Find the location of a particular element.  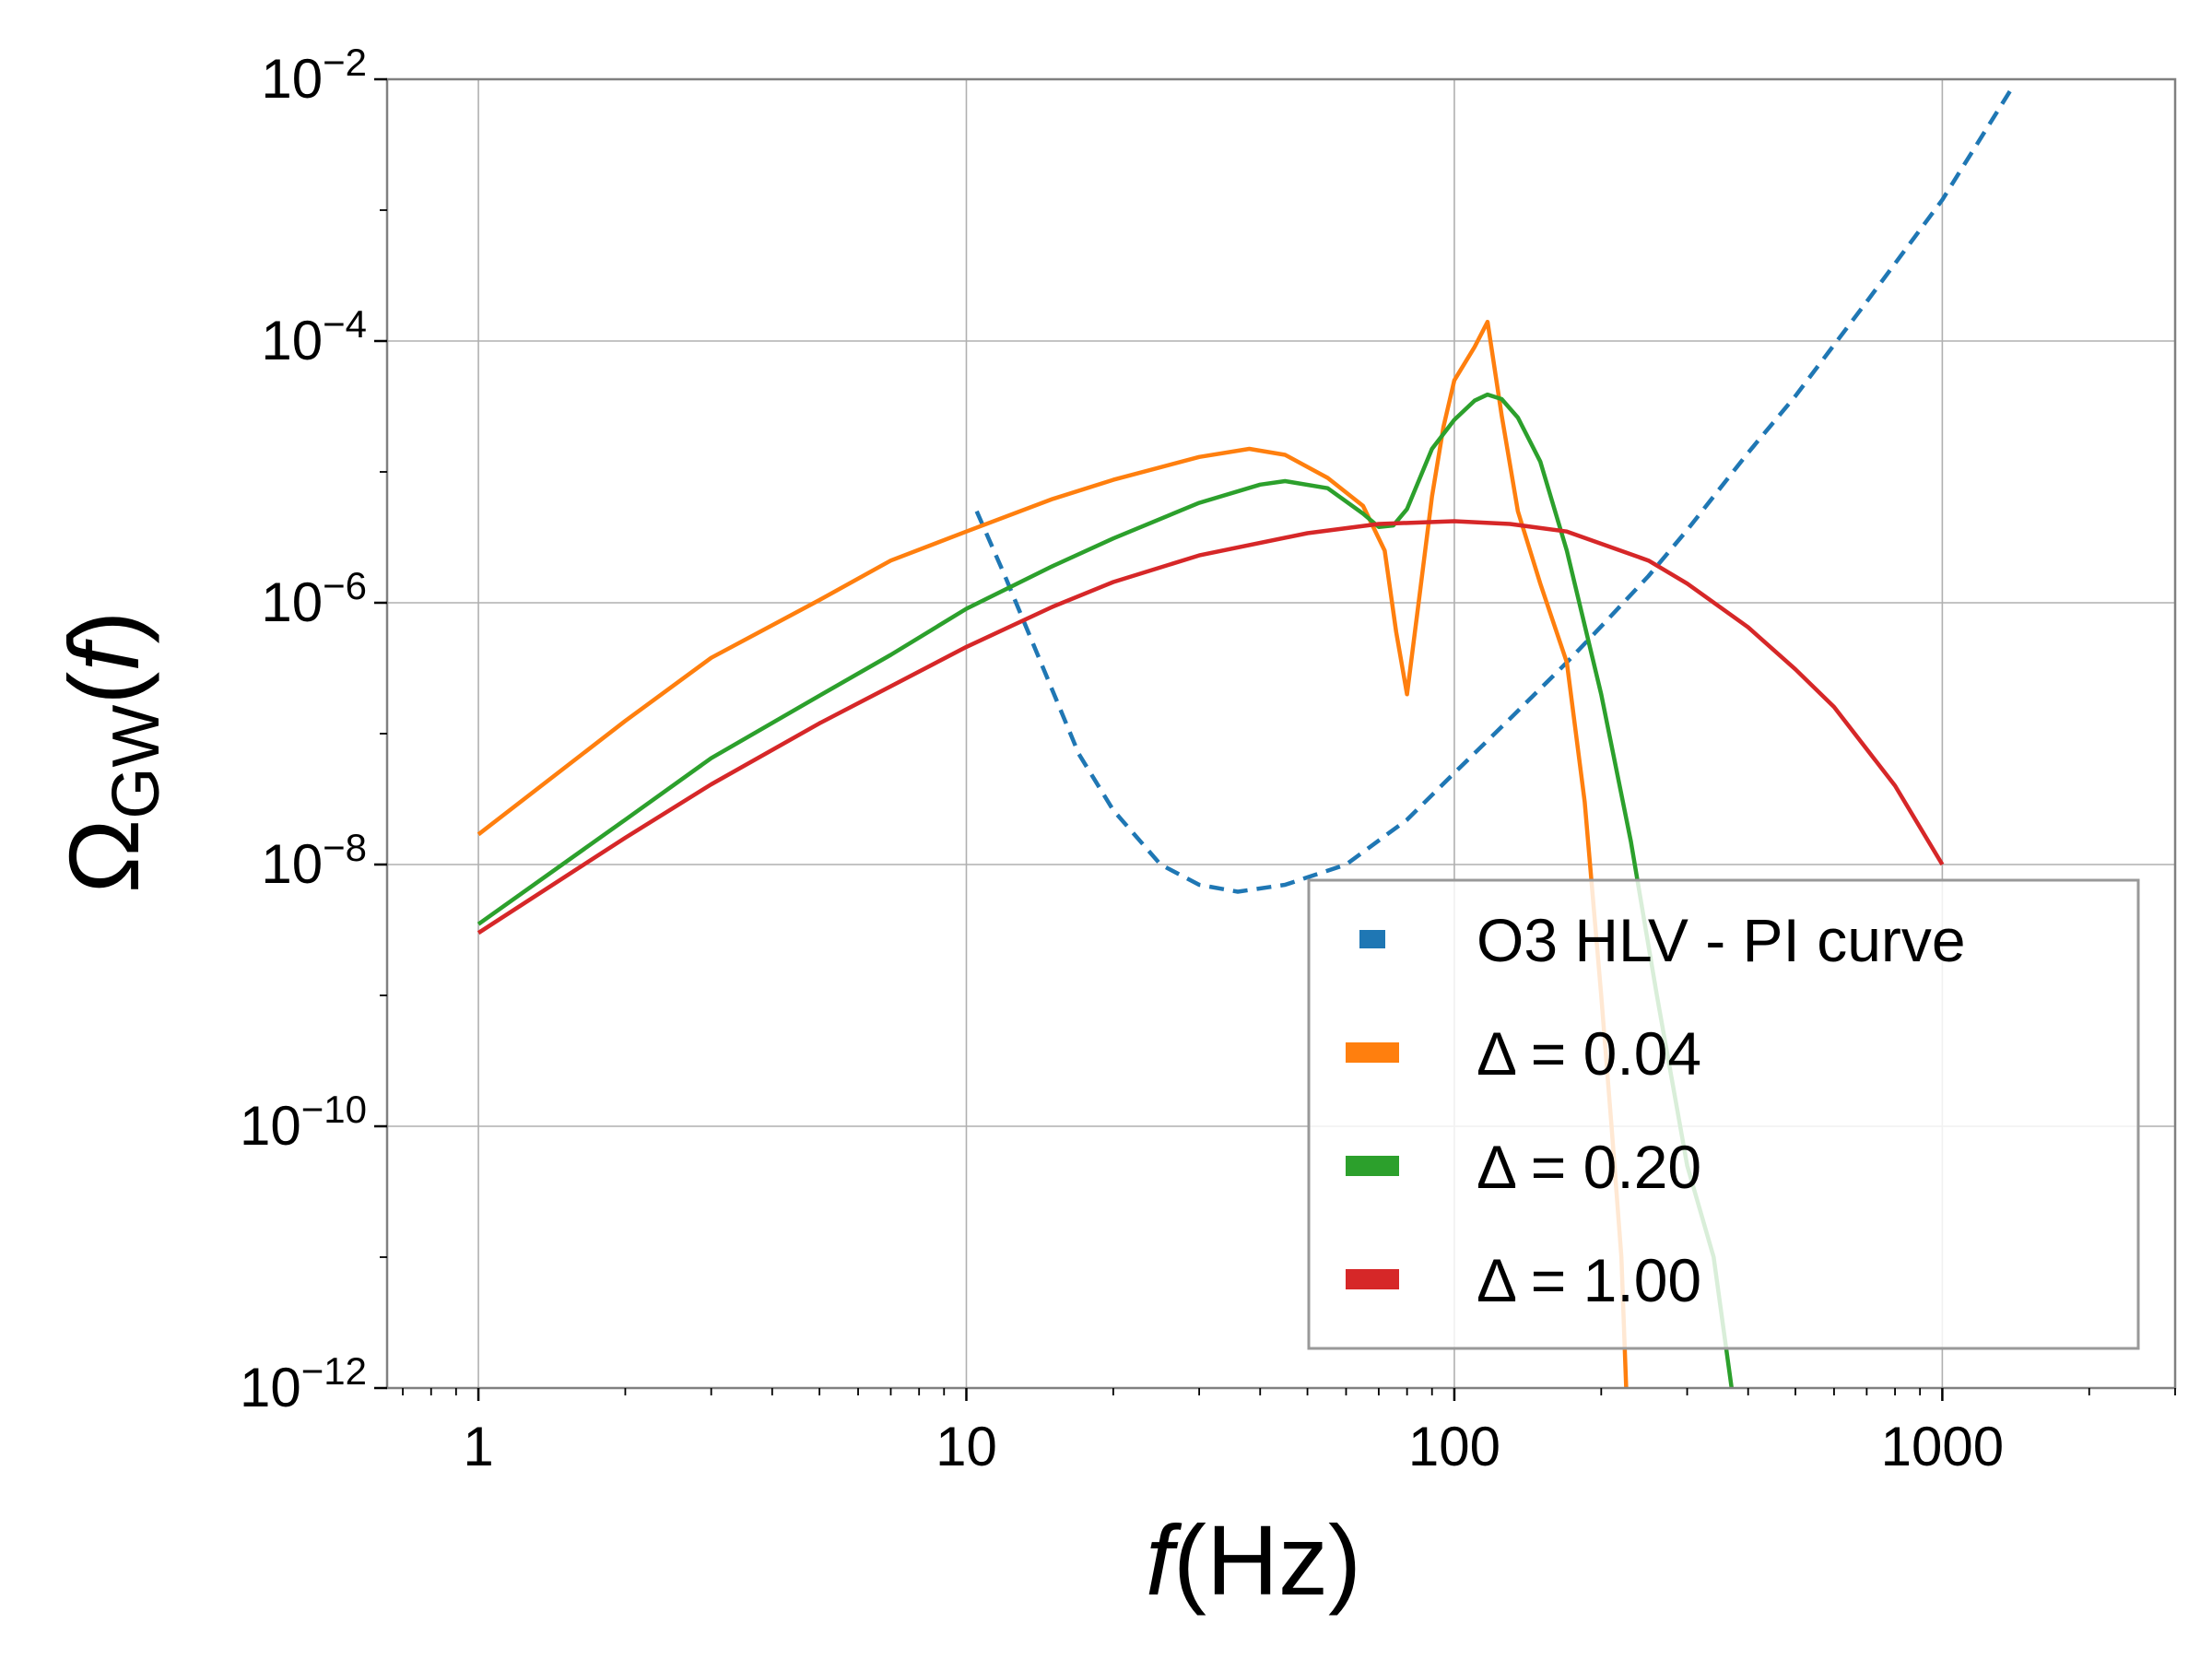

x-axis-label: f(Hz) is located at coordinates (1253, 1560).